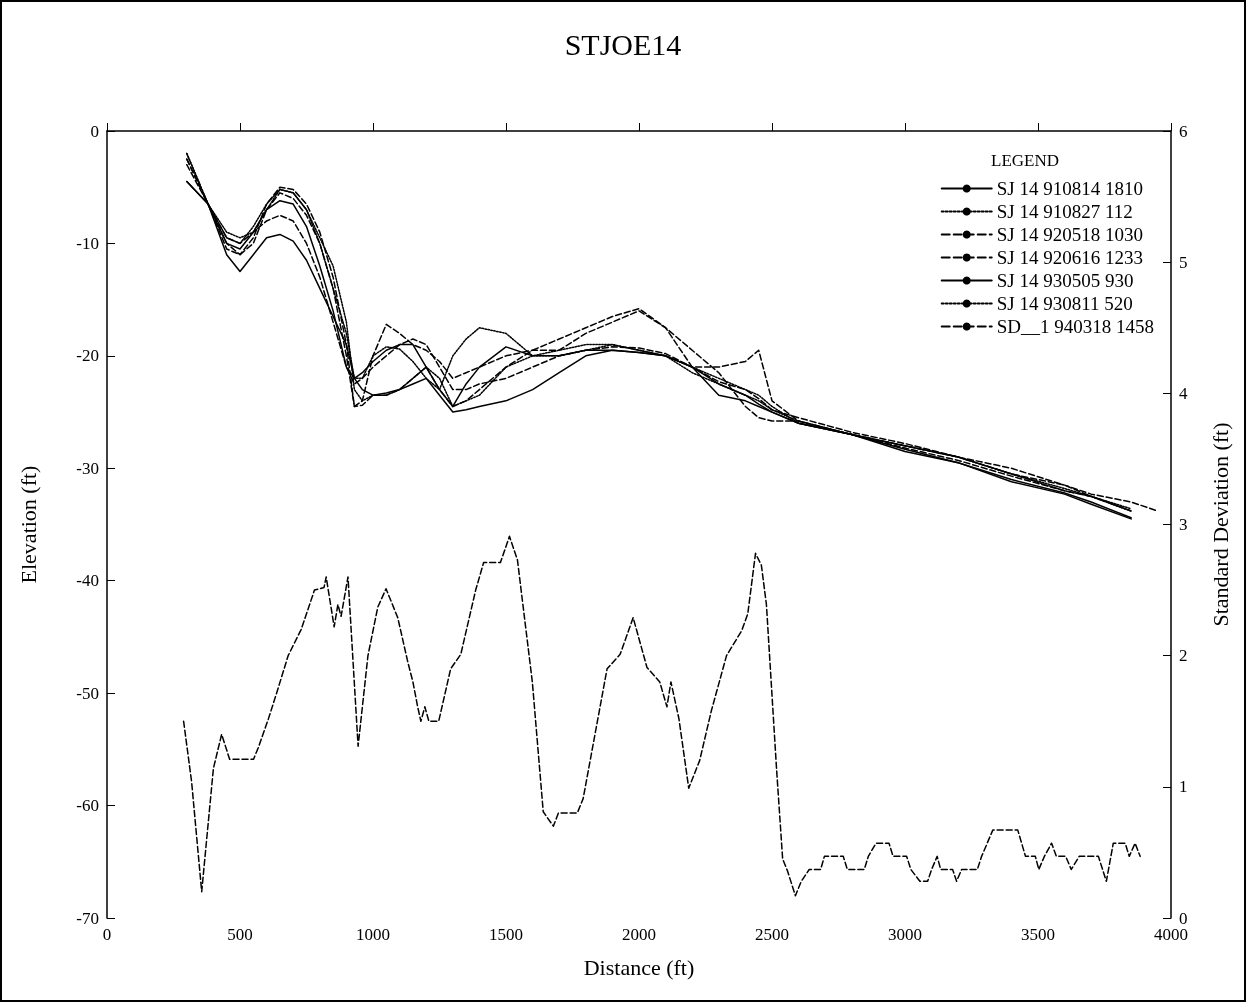 The height and width of the screenshot is (1002, 1246). What do you see at coordinates (623, 44) in the screenshot?
I see `chart-title: STJOE14` at bounding box center [623, 44].